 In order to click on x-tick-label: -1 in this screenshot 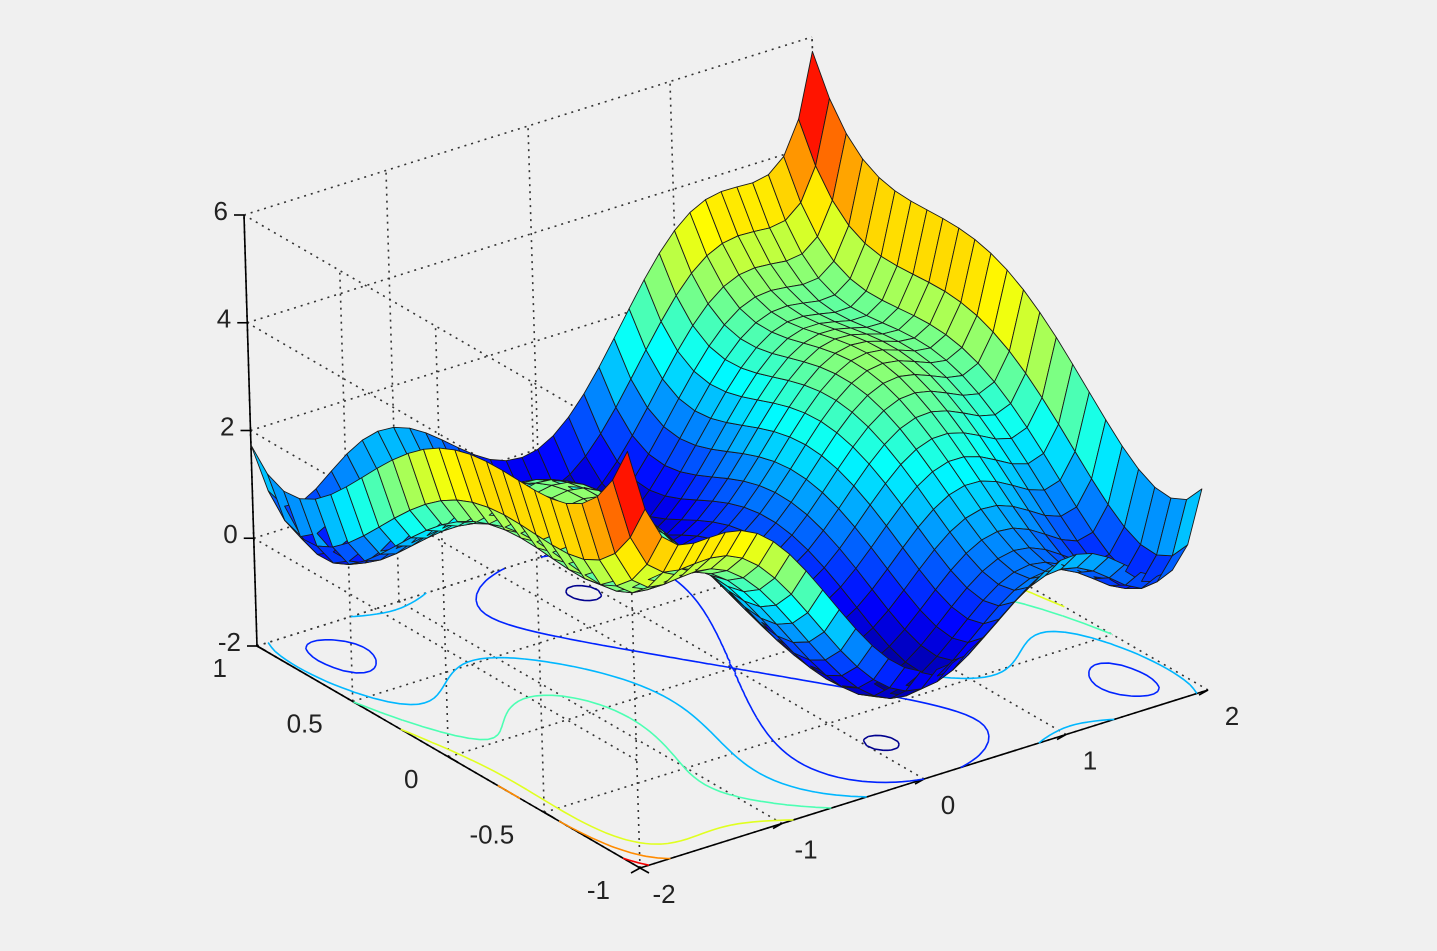, I will do `click(805, 849)`.